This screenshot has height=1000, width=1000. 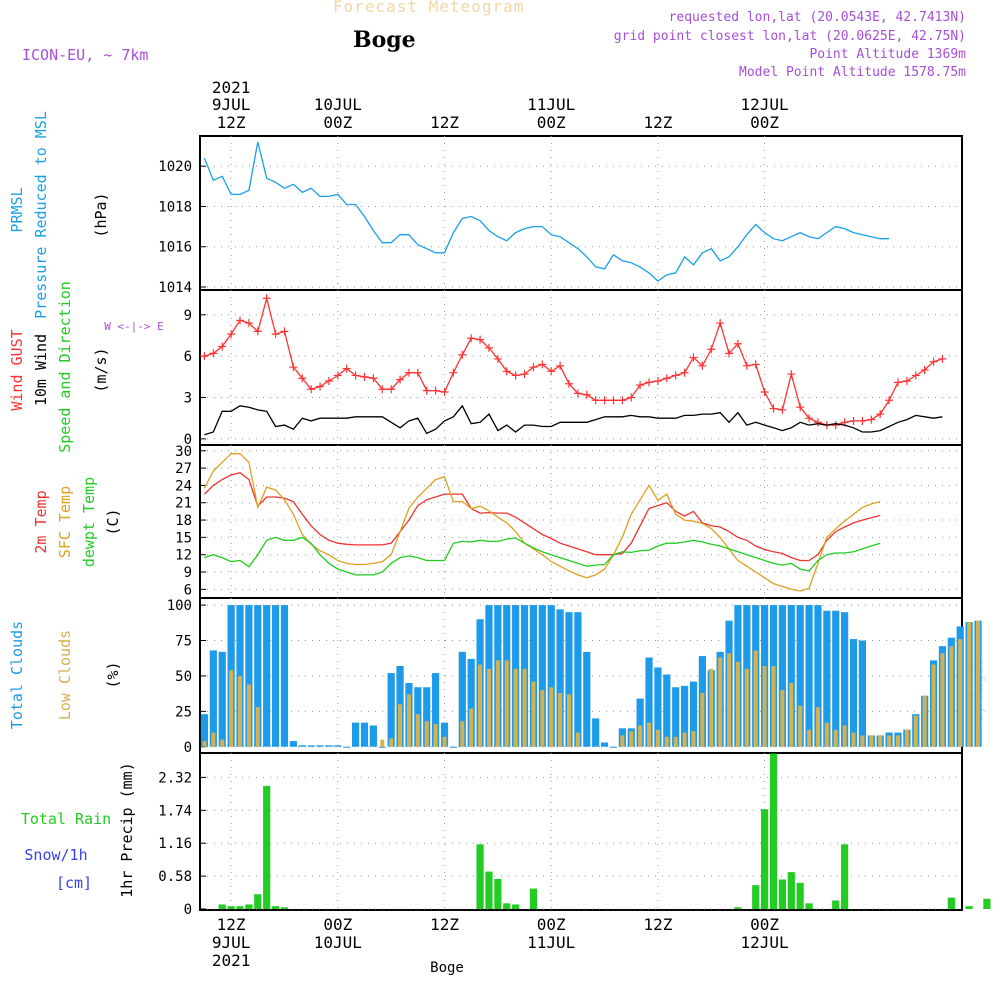 I want to click on station-title: Boge, so click(x=384, y=40).